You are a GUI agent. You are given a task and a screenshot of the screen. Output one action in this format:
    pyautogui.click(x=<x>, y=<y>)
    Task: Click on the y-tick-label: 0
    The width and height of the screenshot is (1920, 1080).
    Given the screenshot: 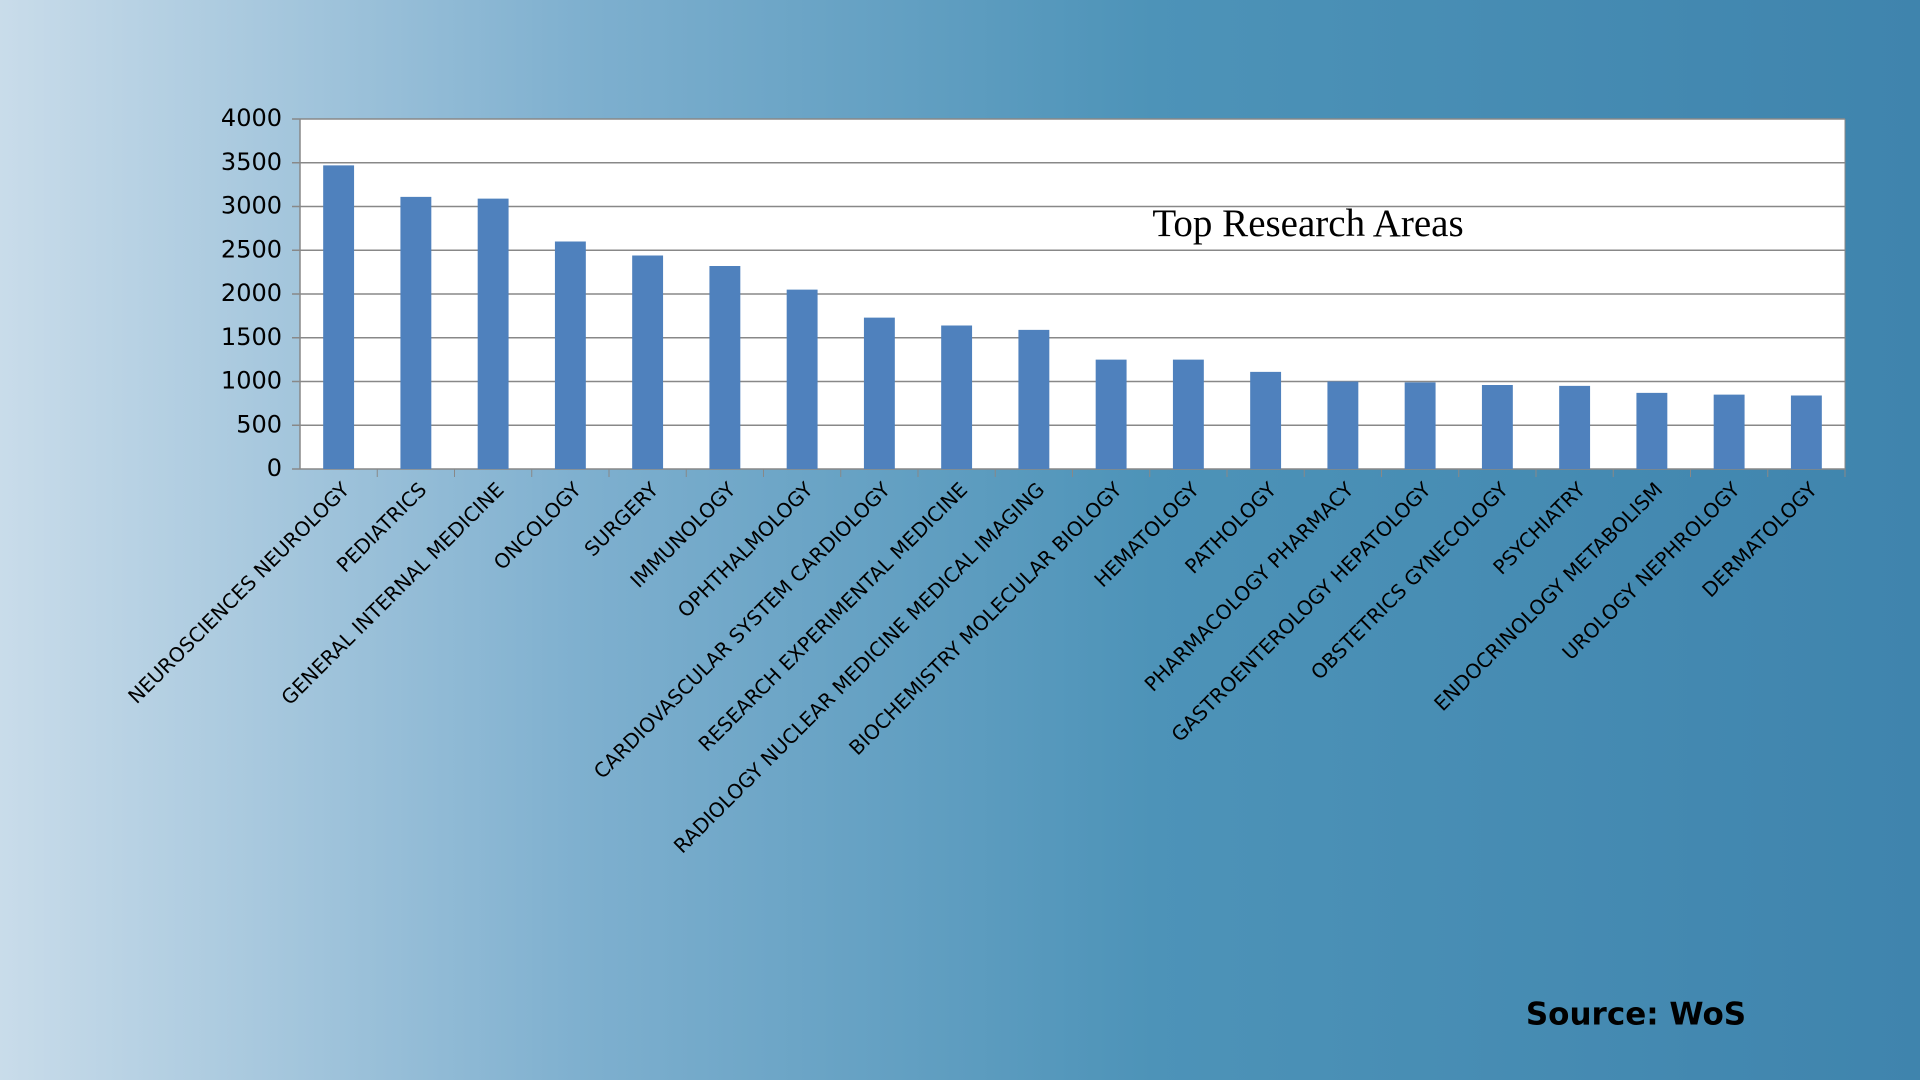 What is the action you would take?
    pyautogui.click(x=274, y=468)
    